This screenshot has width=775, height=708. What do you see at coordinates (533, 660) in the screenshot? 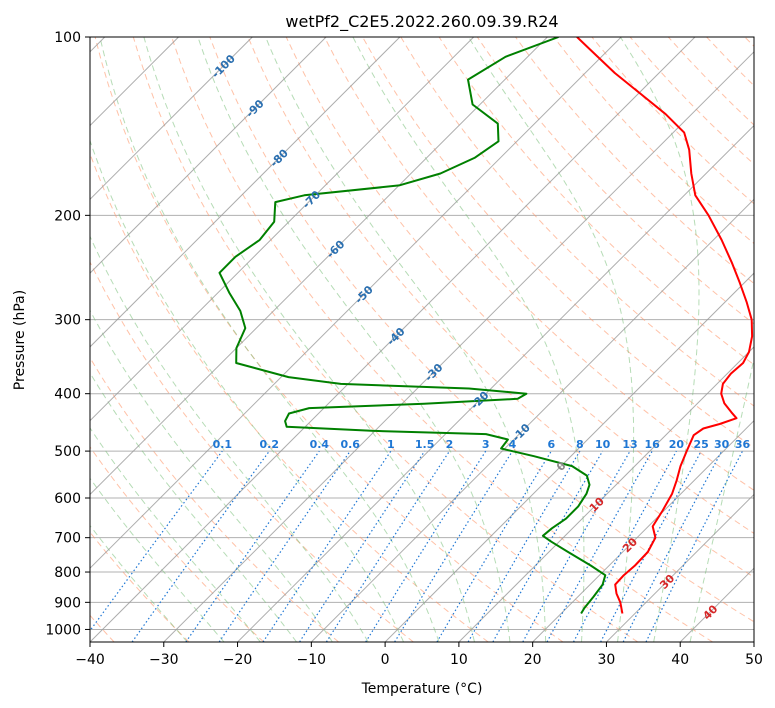
I see `x-tick-label: 20` at bounding box center [533, 660].